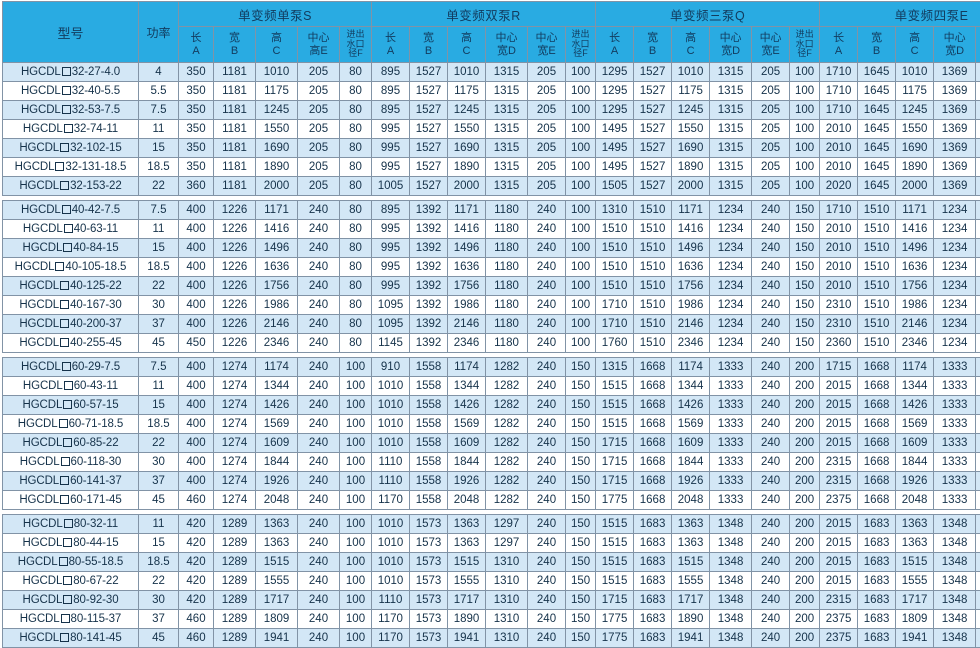 The image size is (980, 648). Describe the element at coordinates (491, 14) in the screenshot. I see `group-header-row: 型号 功率 单变频单泵S 单变频双泵R 单变频三泵Q 单变频四泵E` at that location.